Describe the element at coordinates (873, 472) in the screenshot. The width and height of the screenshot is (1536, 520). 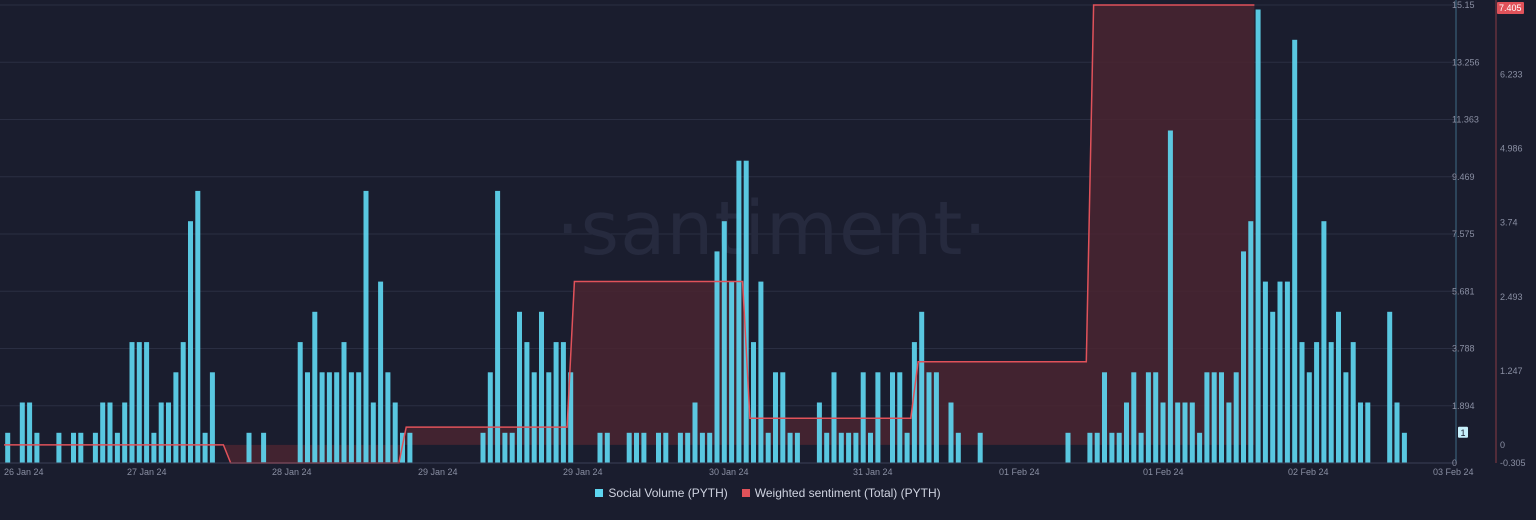
I see `x-axis-tick: 31 Jan 24` at that location.